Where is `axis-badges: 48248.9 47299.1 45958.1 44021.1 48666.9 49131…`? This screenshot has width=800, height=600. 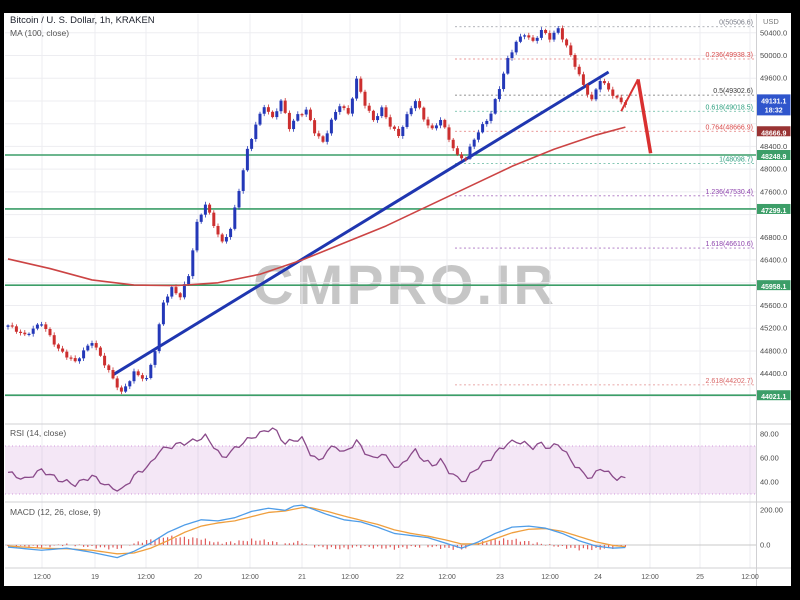
axis-badges: 48248.9 47299.1 45958.1 44021.1 48666.9 49131… is located at coordinates (774, 247).